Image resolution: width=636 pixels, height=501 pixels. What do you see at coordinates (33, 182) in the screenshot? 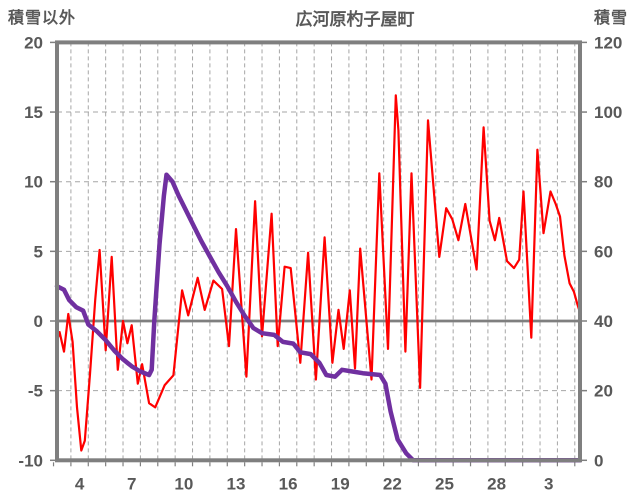
I see `left-tick-label: 10` at bounding box center [33, 182].